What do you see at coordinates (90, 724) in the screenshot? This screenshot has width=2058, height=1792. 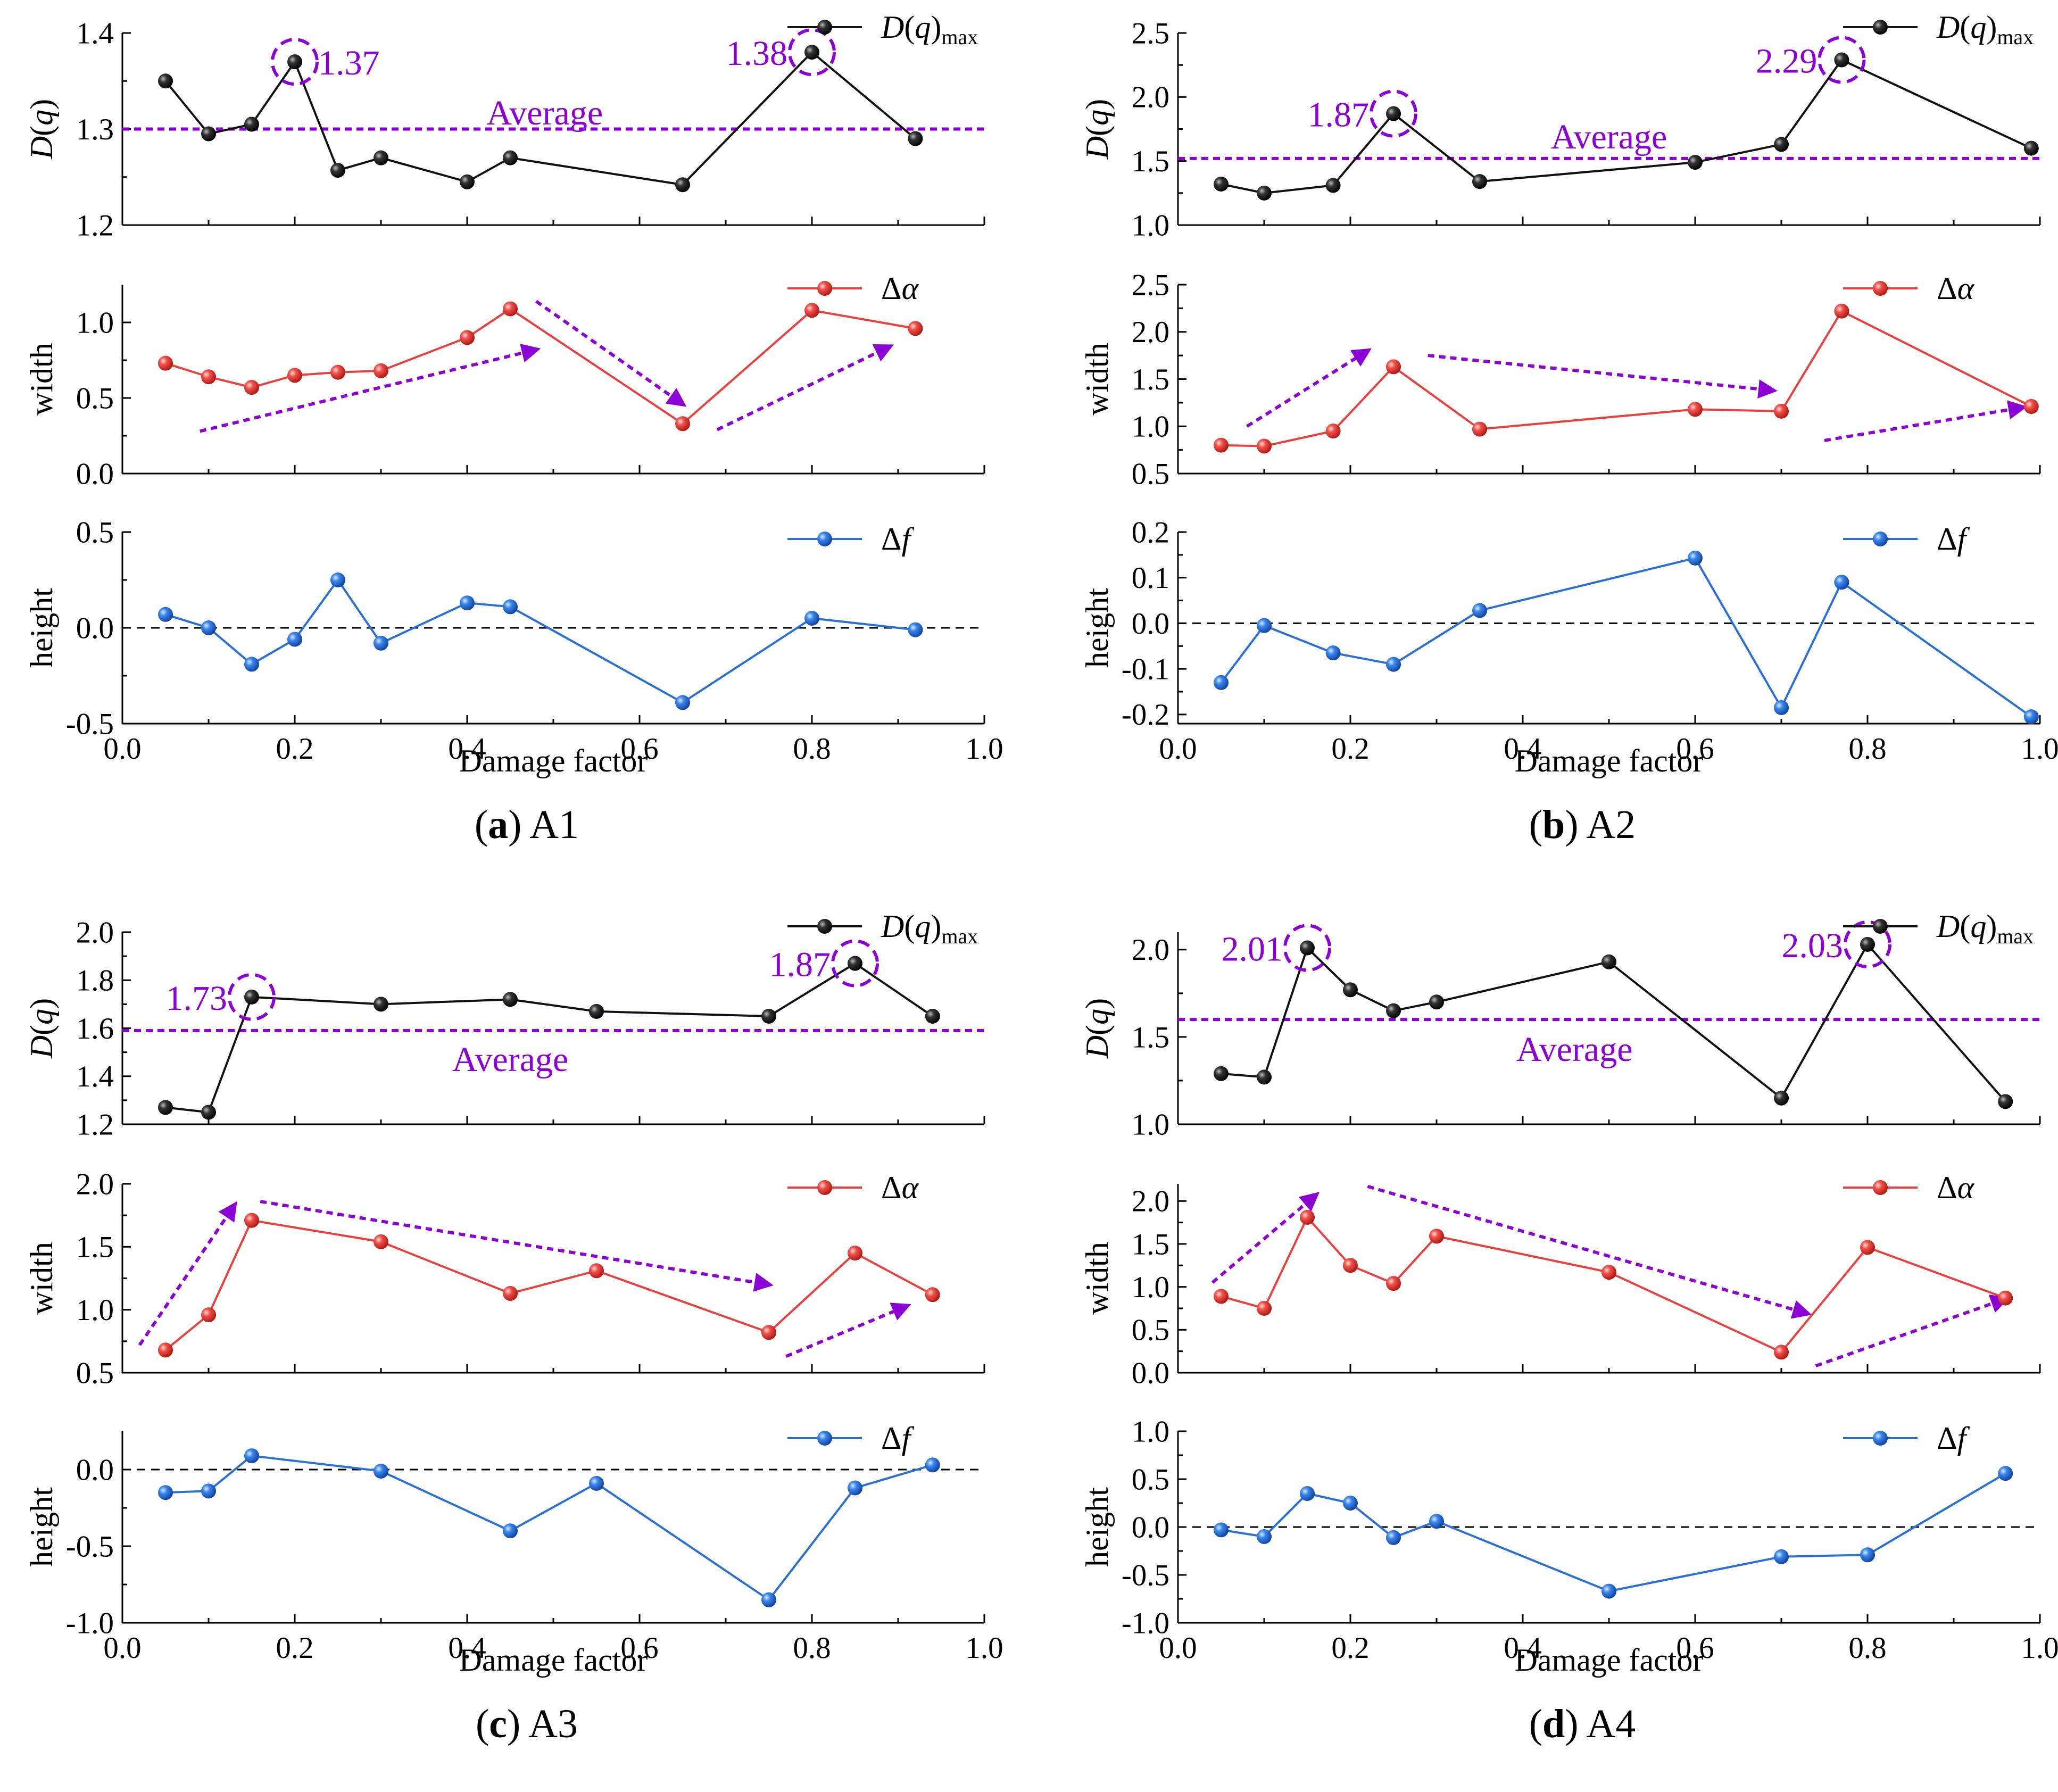 I see `y-tick-label: -0.5` at bounding box center [90, 724].